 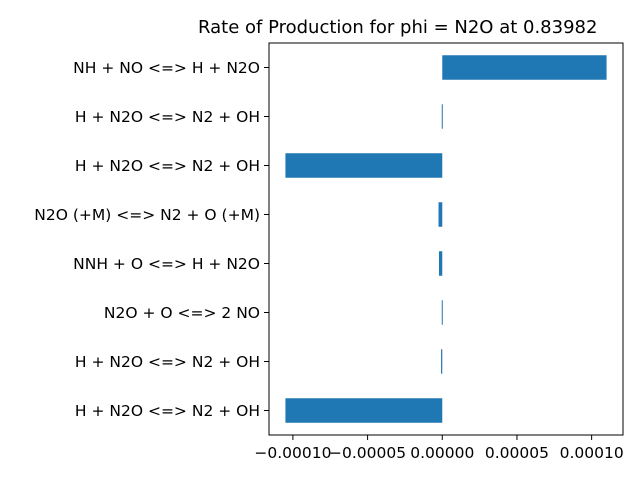 What do you see at coordinates (167, 411) in the screenshot?
I see `y-tick-label-0: H + N2O <=> N2 + OH` at bounding box center [167, 411].